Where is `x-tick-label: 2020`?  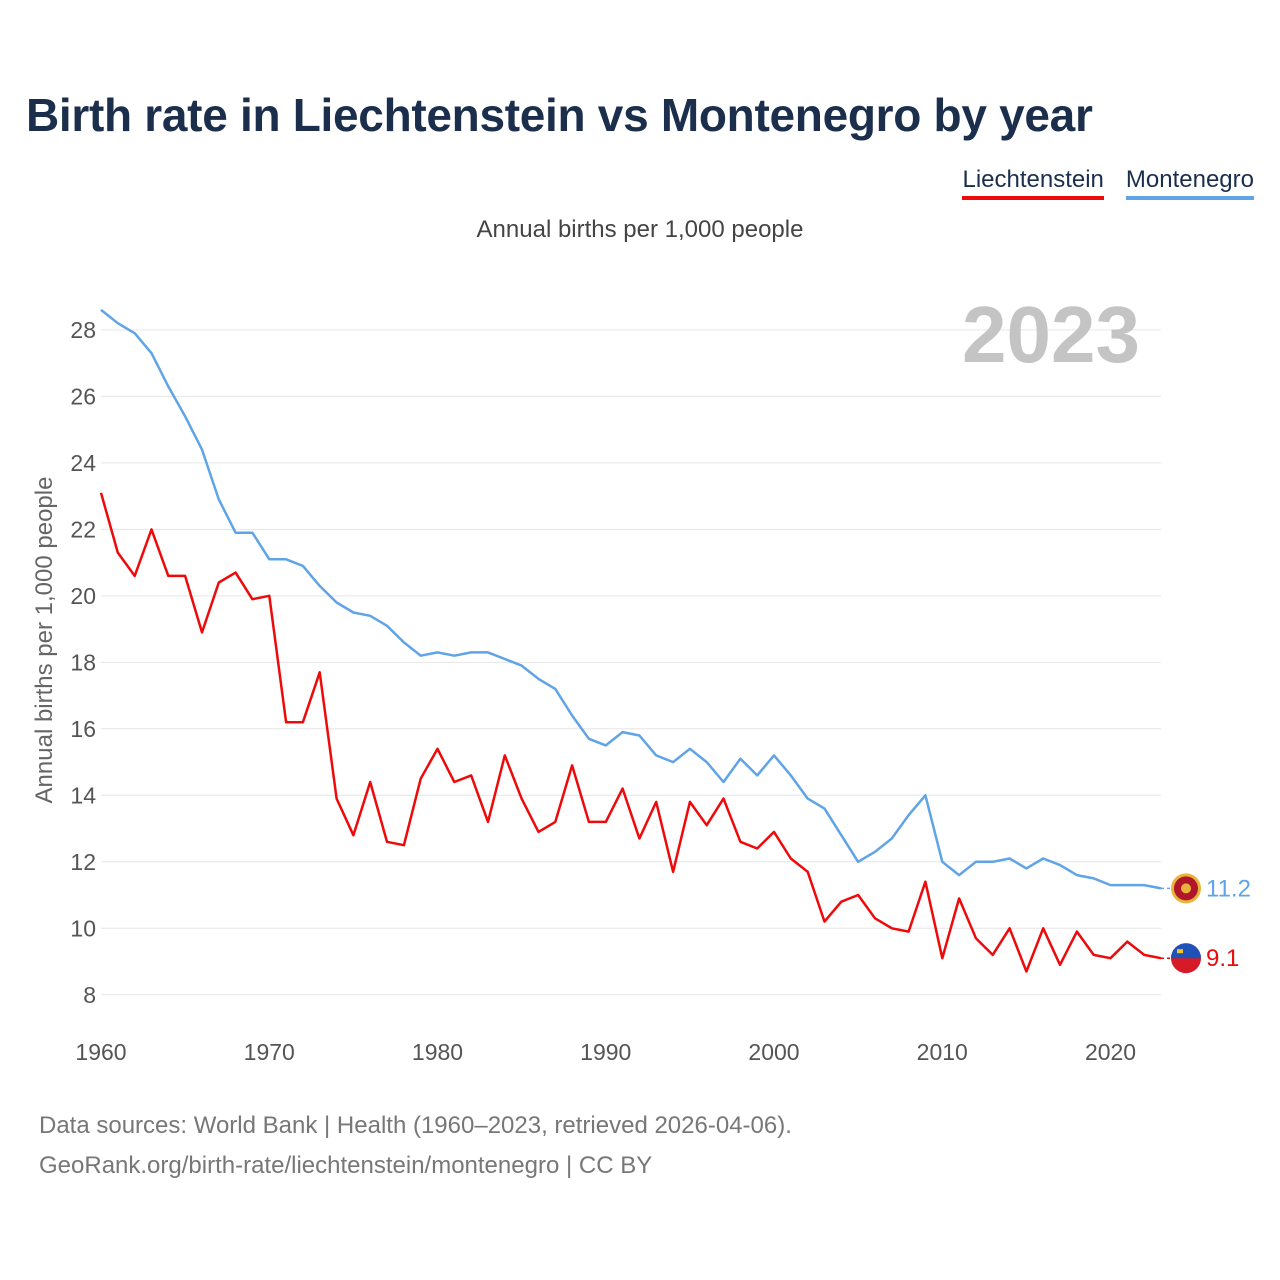
x-tick-label: 2020 is located at coordinates (1110, 1052).